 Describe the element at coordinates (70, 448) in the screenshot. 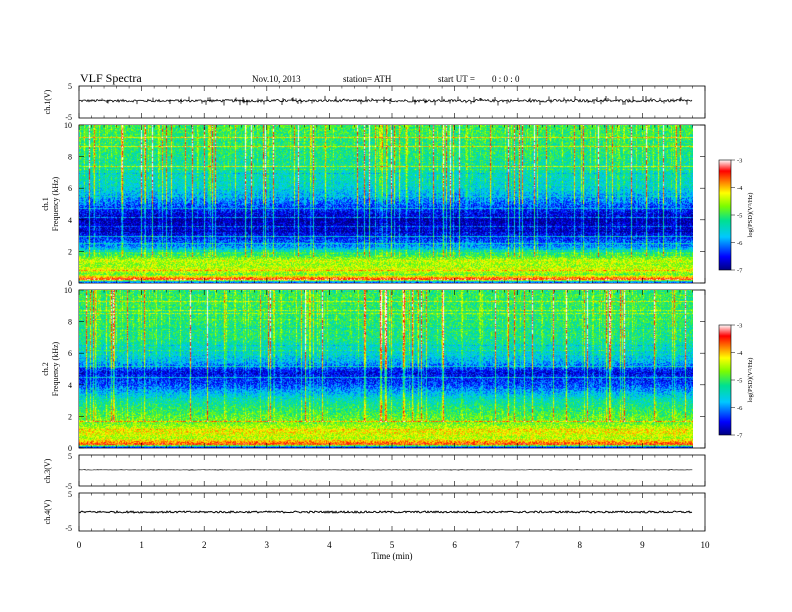

I see `ch2-frequency-tick-0: 0` at that location.